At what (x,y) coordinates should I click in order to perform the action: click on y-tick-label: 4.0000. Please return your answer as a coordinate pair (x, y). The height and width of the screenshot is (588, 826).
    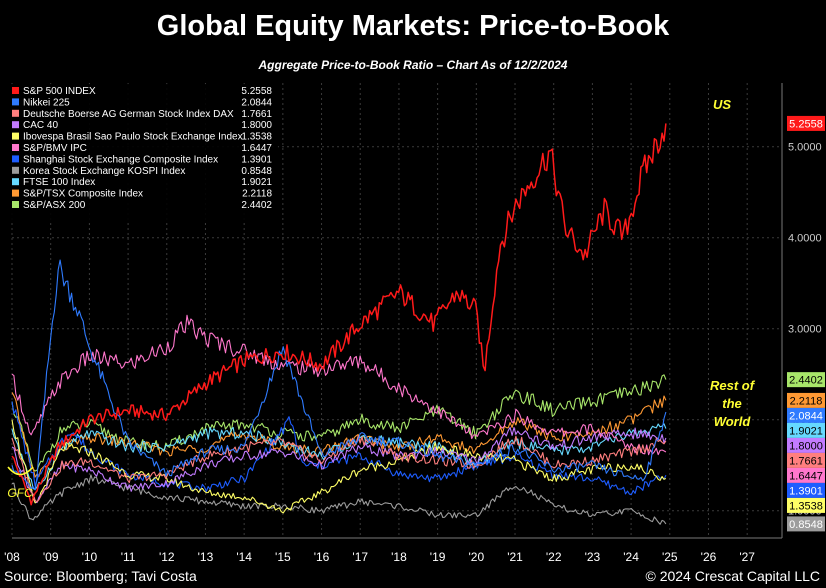
    Looking at the image, I should click on (805, 239).